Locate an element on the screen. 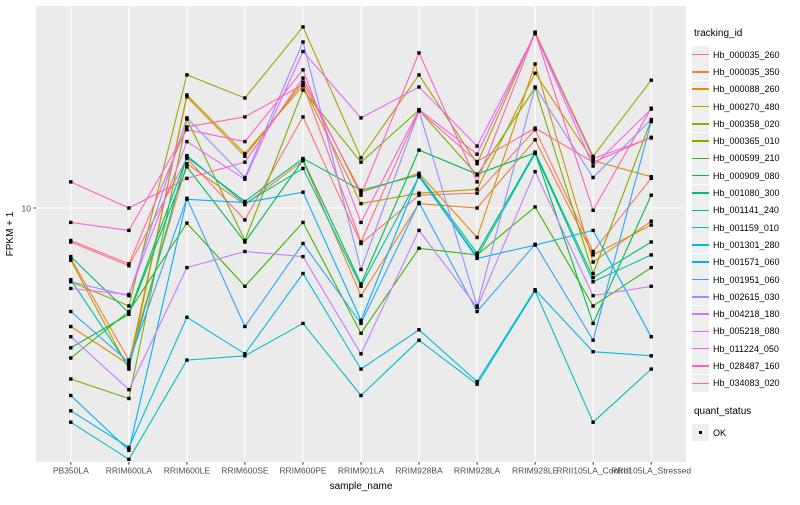 The image size is (800, 505). legend-item-label: Hb_000909_080 is located at coordinates (746, 175).